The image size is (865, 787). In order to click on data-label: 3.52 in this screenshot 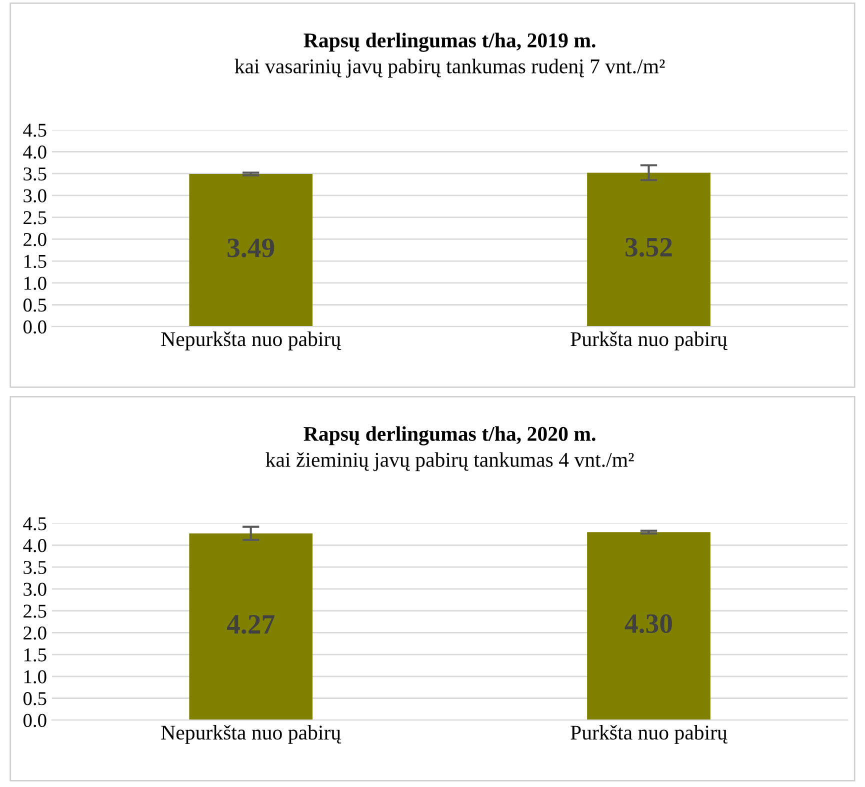, I will do `click(648, 247)`.